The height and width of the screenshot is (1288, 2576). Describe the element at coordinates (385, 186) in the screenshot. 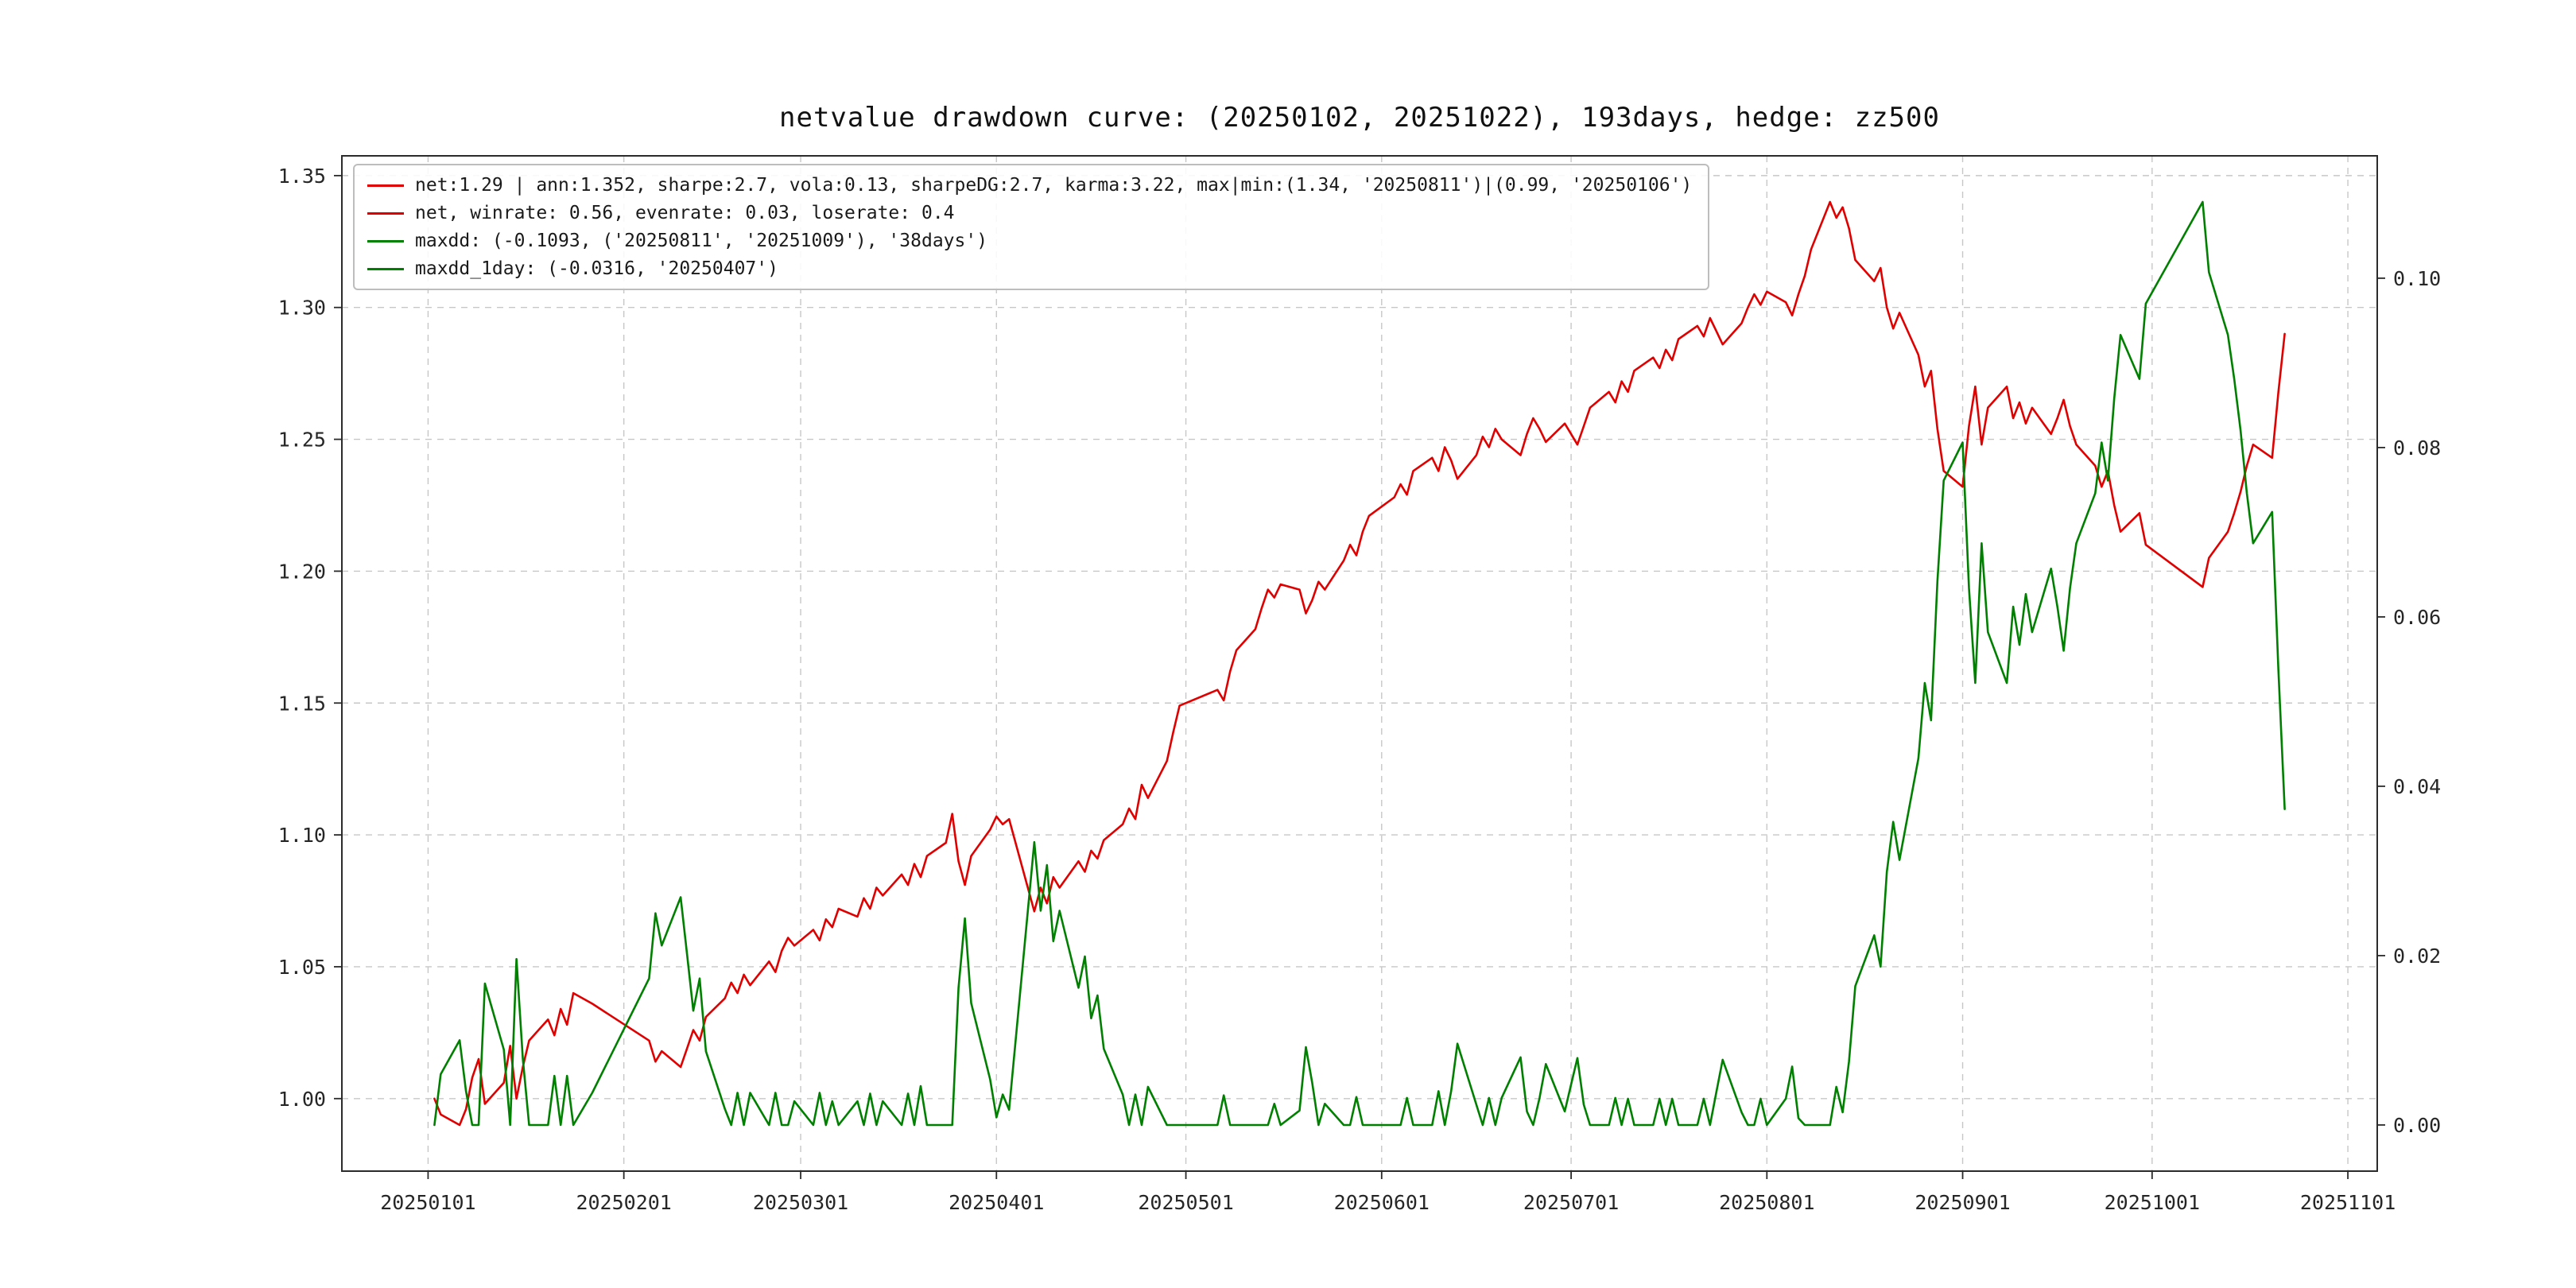

I see `net-line-swatch` at that location.